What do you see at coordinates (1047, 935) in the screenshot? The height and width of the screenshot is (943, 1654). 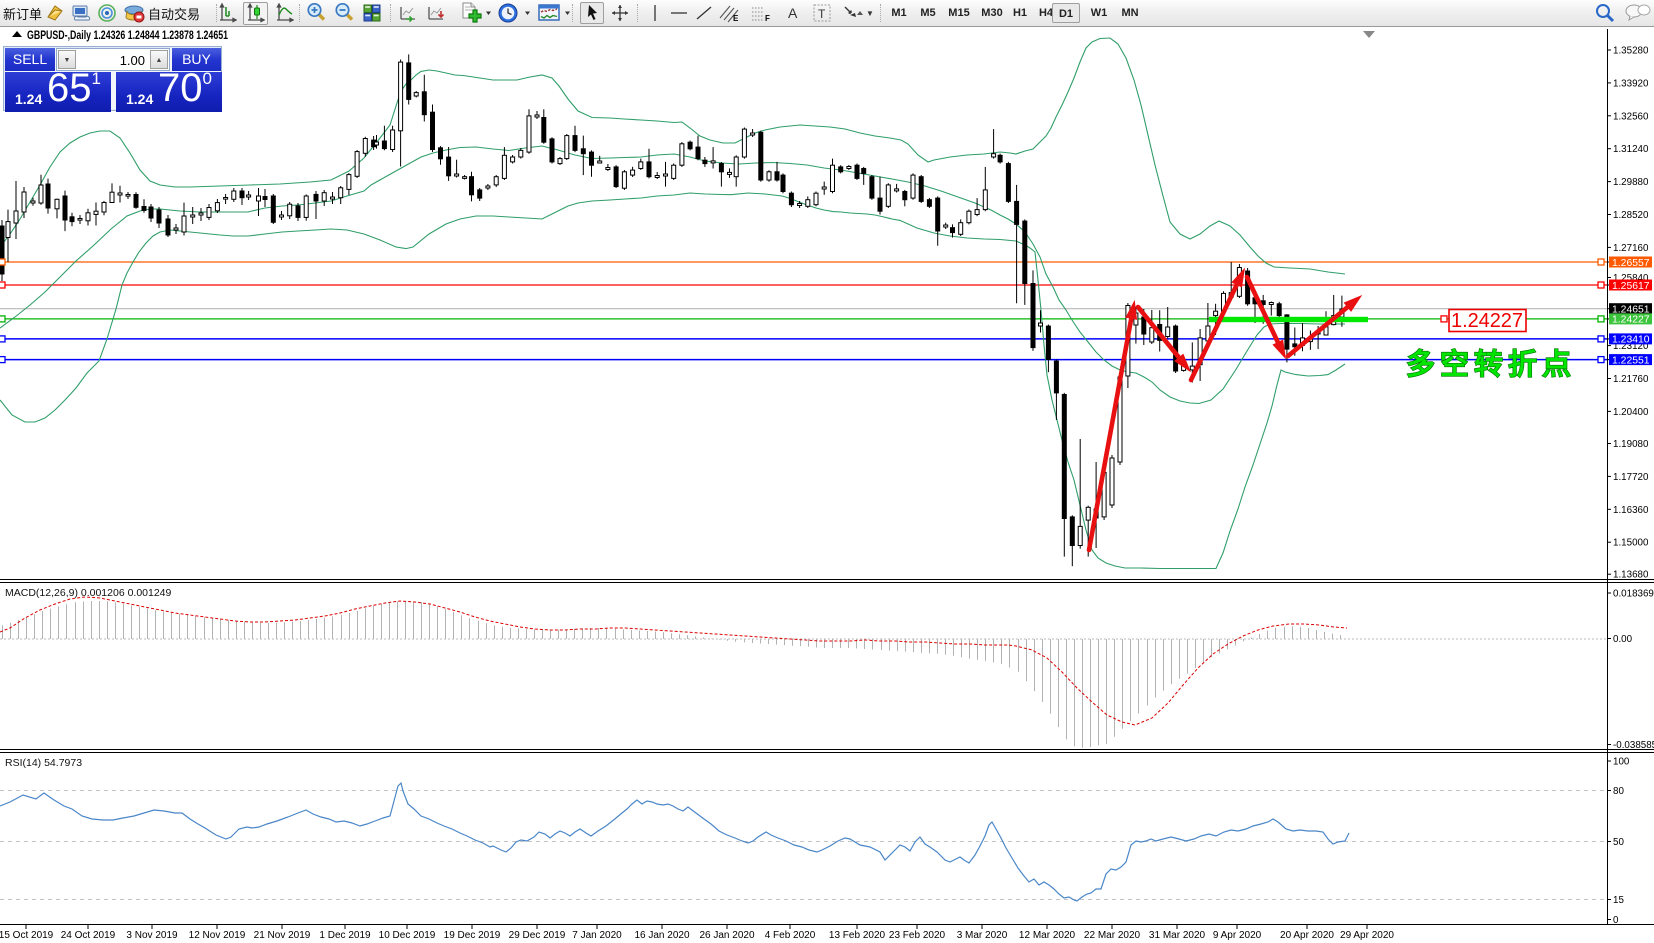 I see `svg-text: 12 Mar 2020` at bounding box center [1047, 935].